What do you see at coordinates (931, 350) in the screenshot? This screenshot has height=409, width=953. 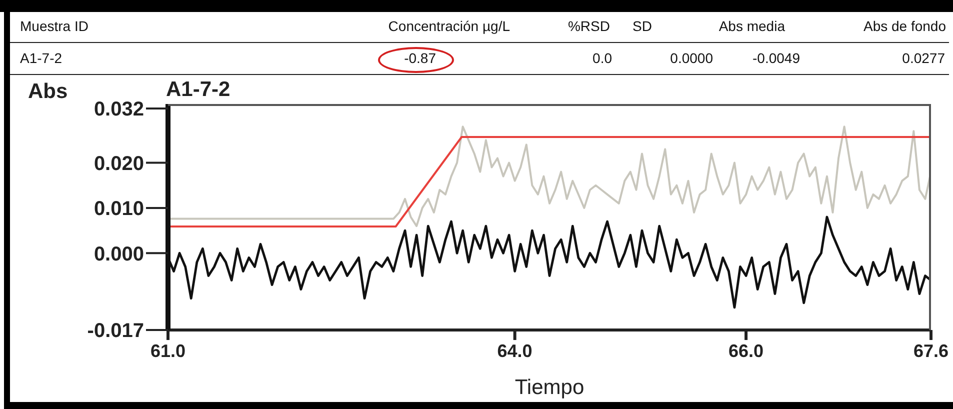 I see `x-tick-label: 67.6` at bounding box center [931, 350].